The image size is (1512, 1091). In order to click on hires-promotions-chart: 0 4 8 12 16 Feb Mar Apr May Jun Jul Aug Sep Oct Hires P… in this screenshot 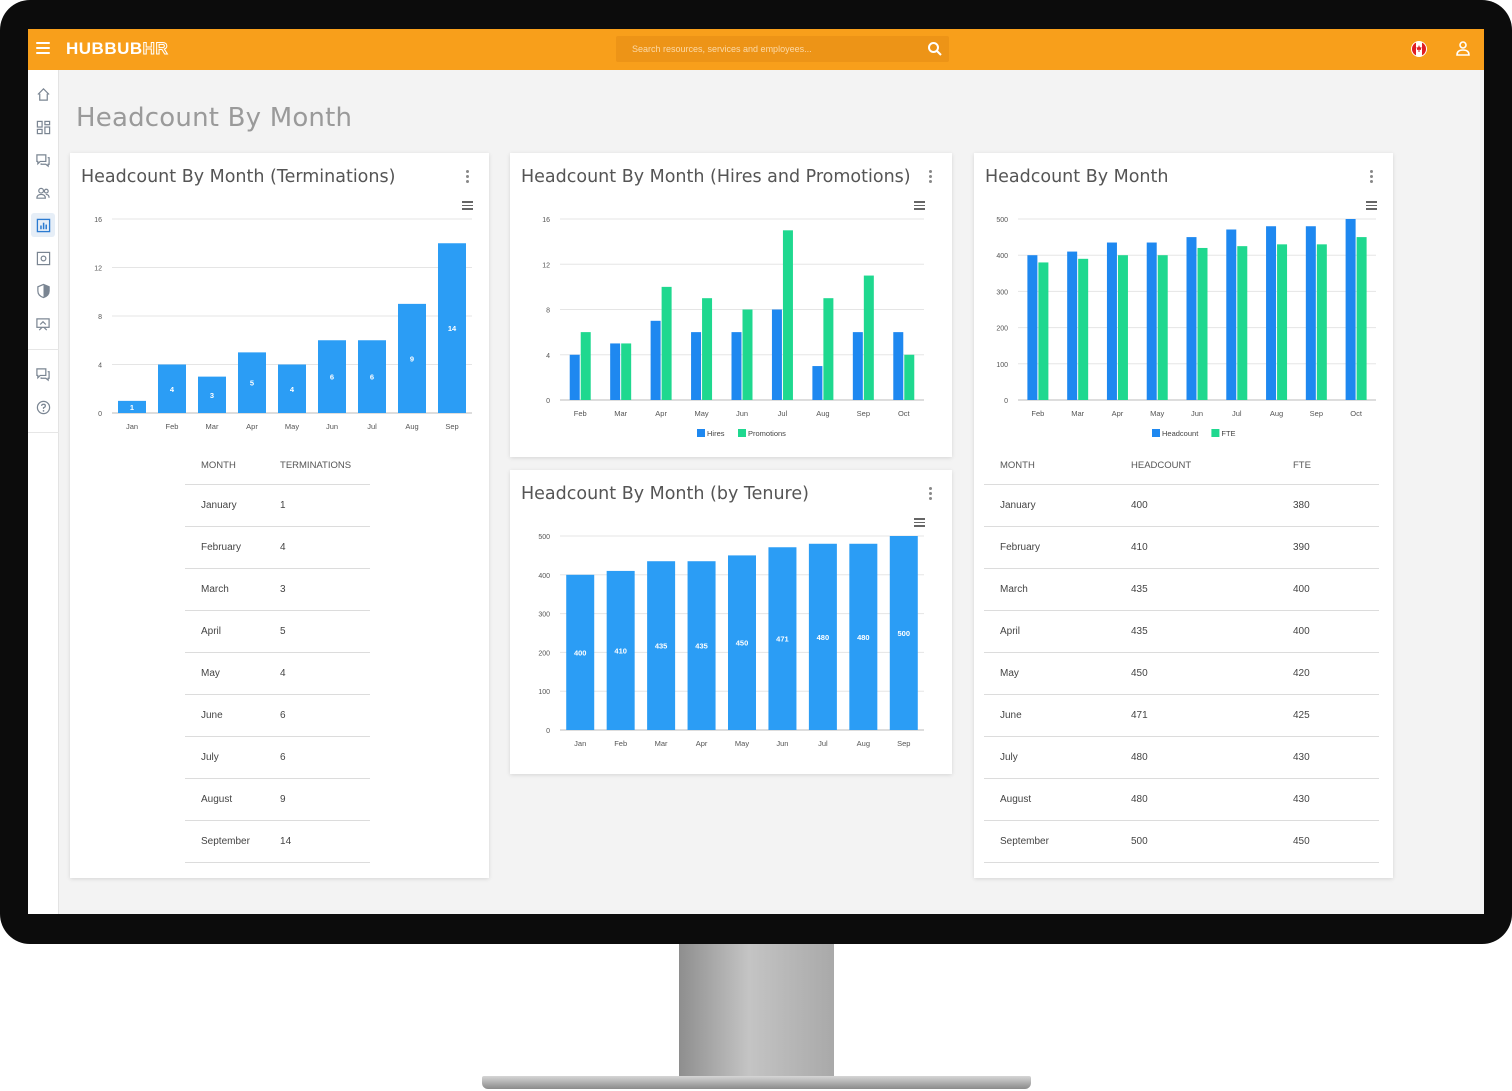, I will do `click(733, 327)`.